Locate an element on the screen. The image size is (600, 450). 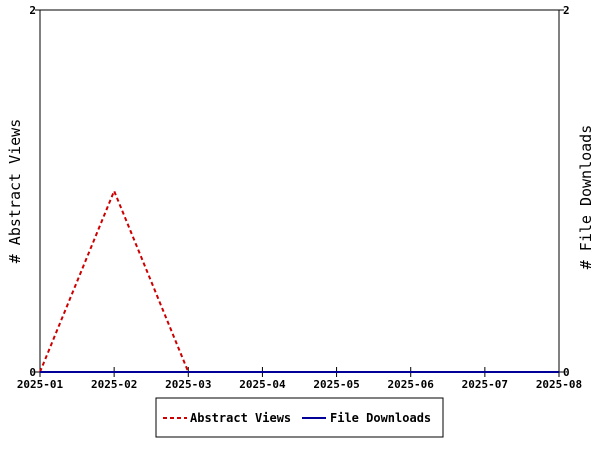
x-tick-label: 2025-08 is located at coordinates (559, 384).